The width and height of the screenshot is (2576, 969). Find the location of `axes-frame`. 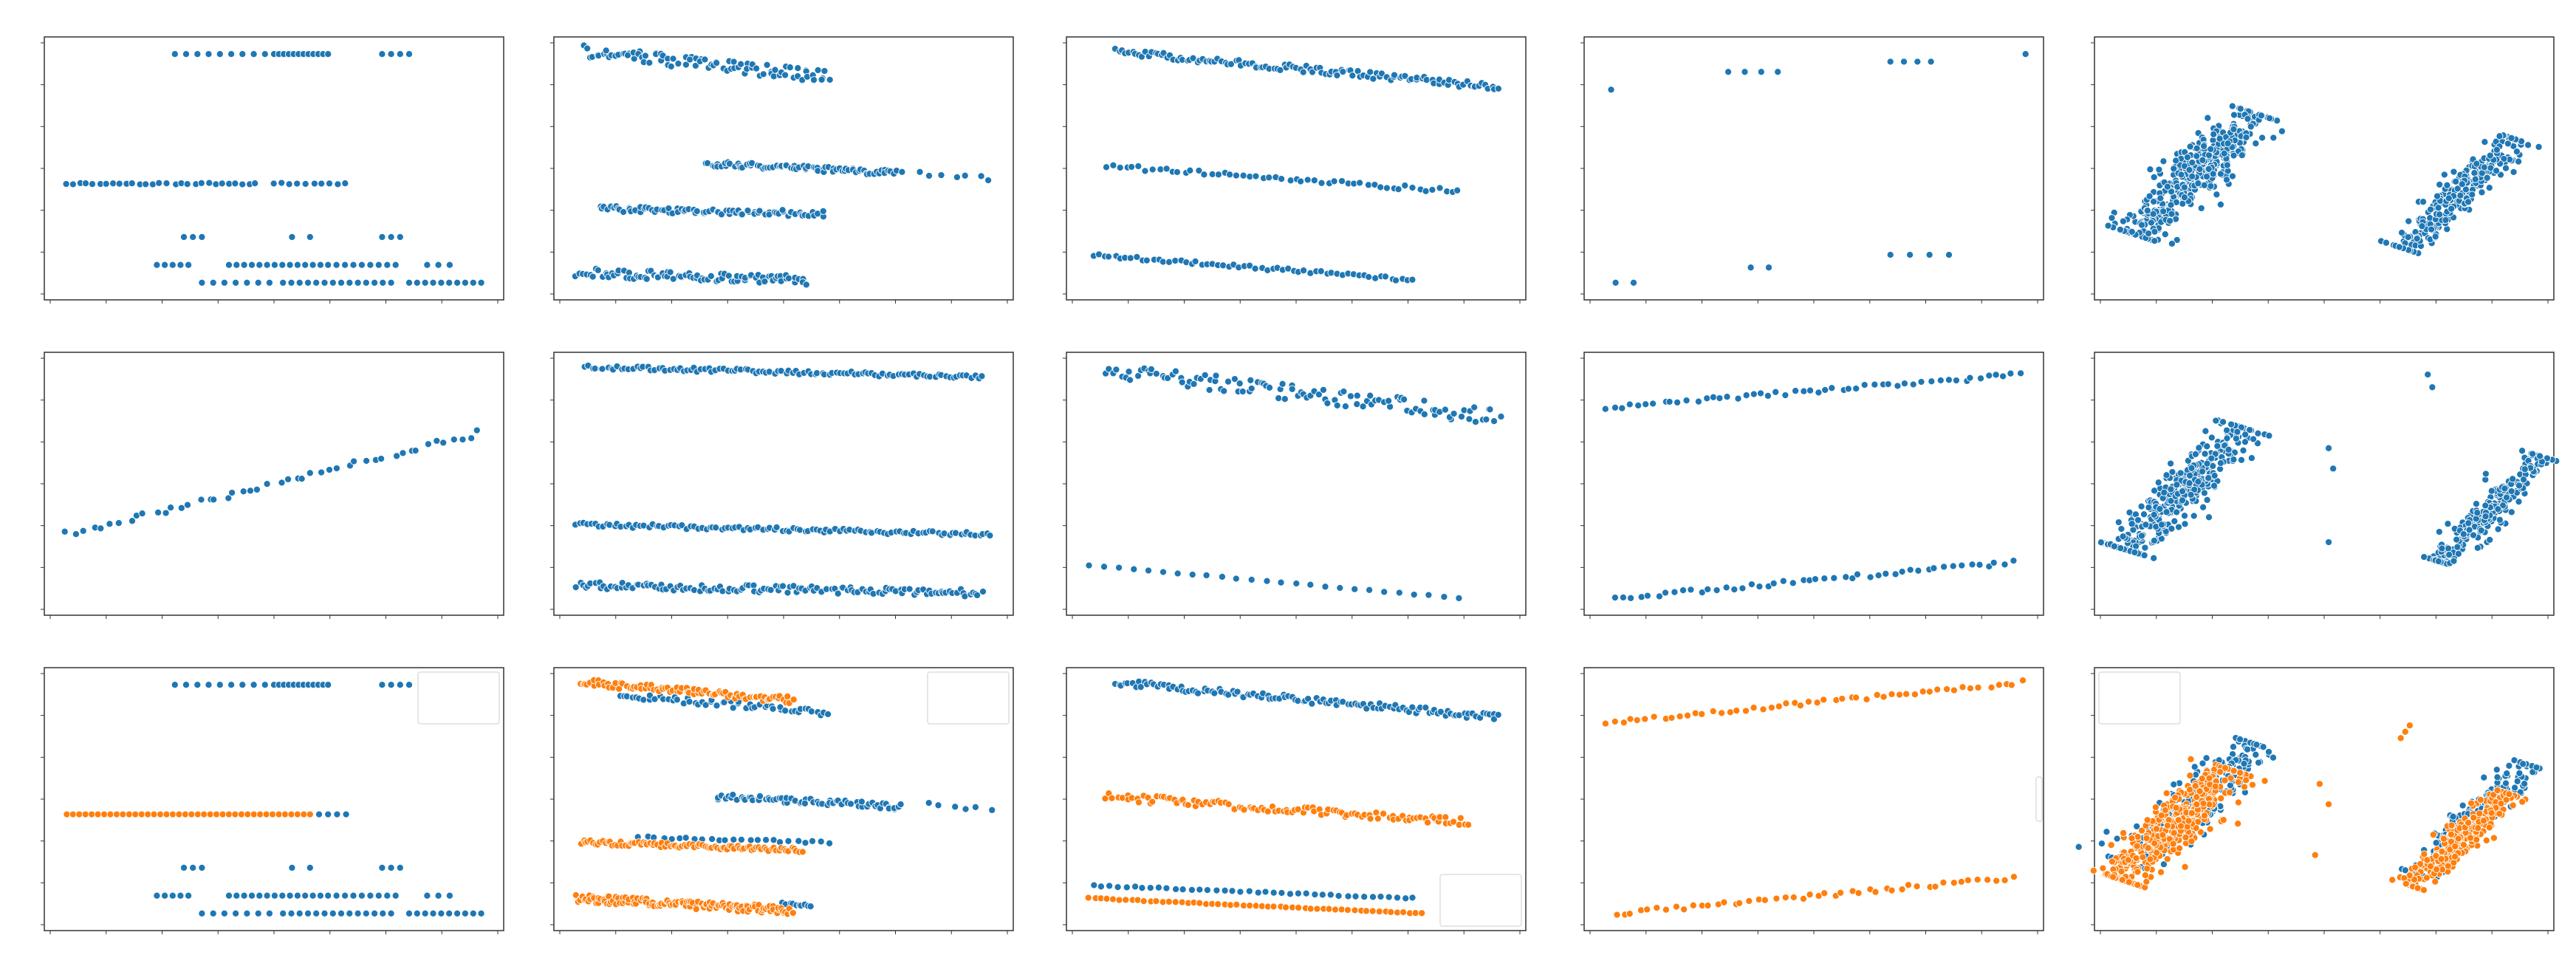

axes-frame is located at coordinates (274, 168).